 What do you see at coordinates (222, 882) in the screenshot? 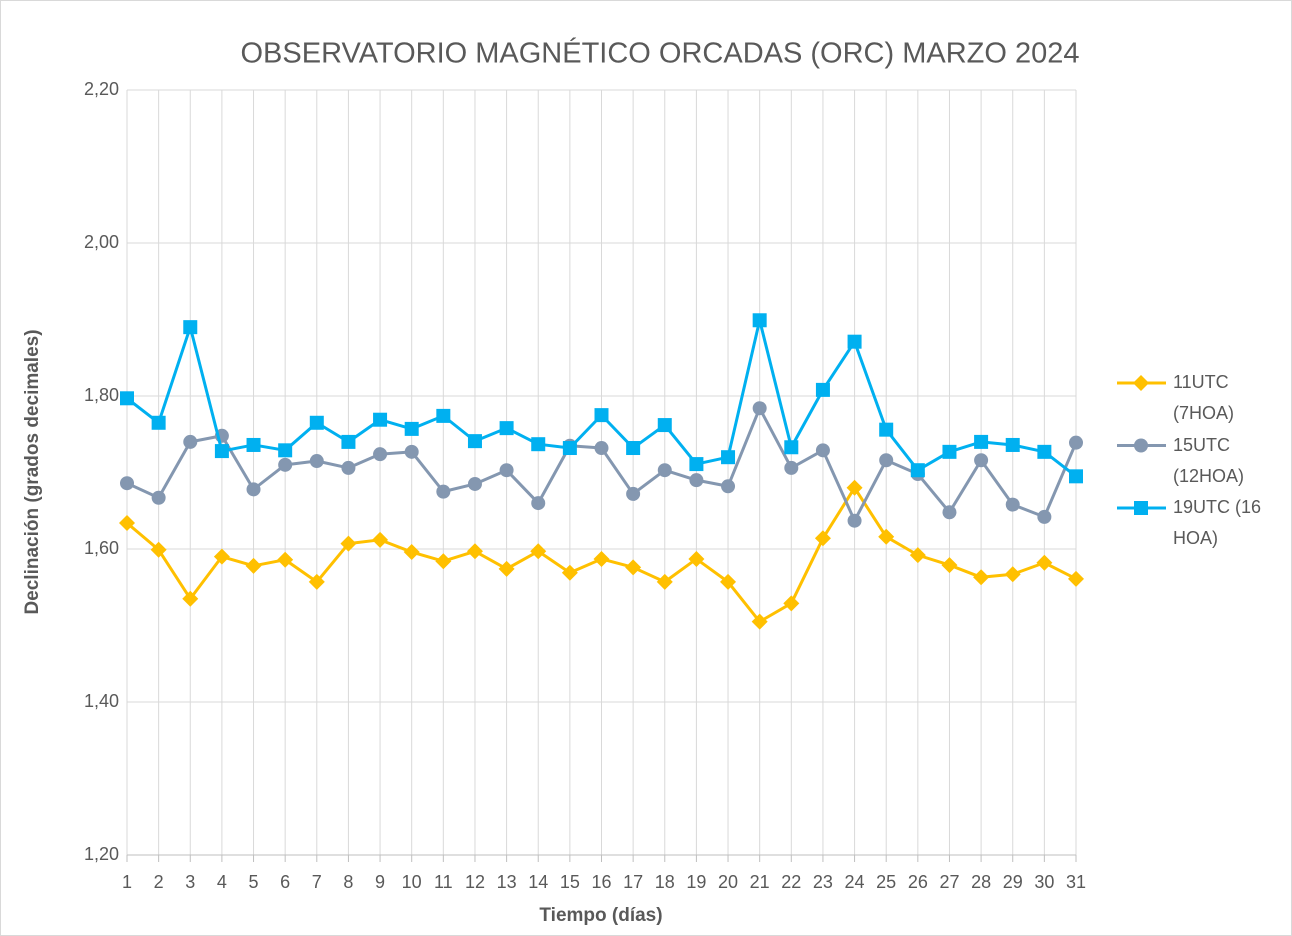
I see `x-tick-label: 4` at bounding box center [222, 882].